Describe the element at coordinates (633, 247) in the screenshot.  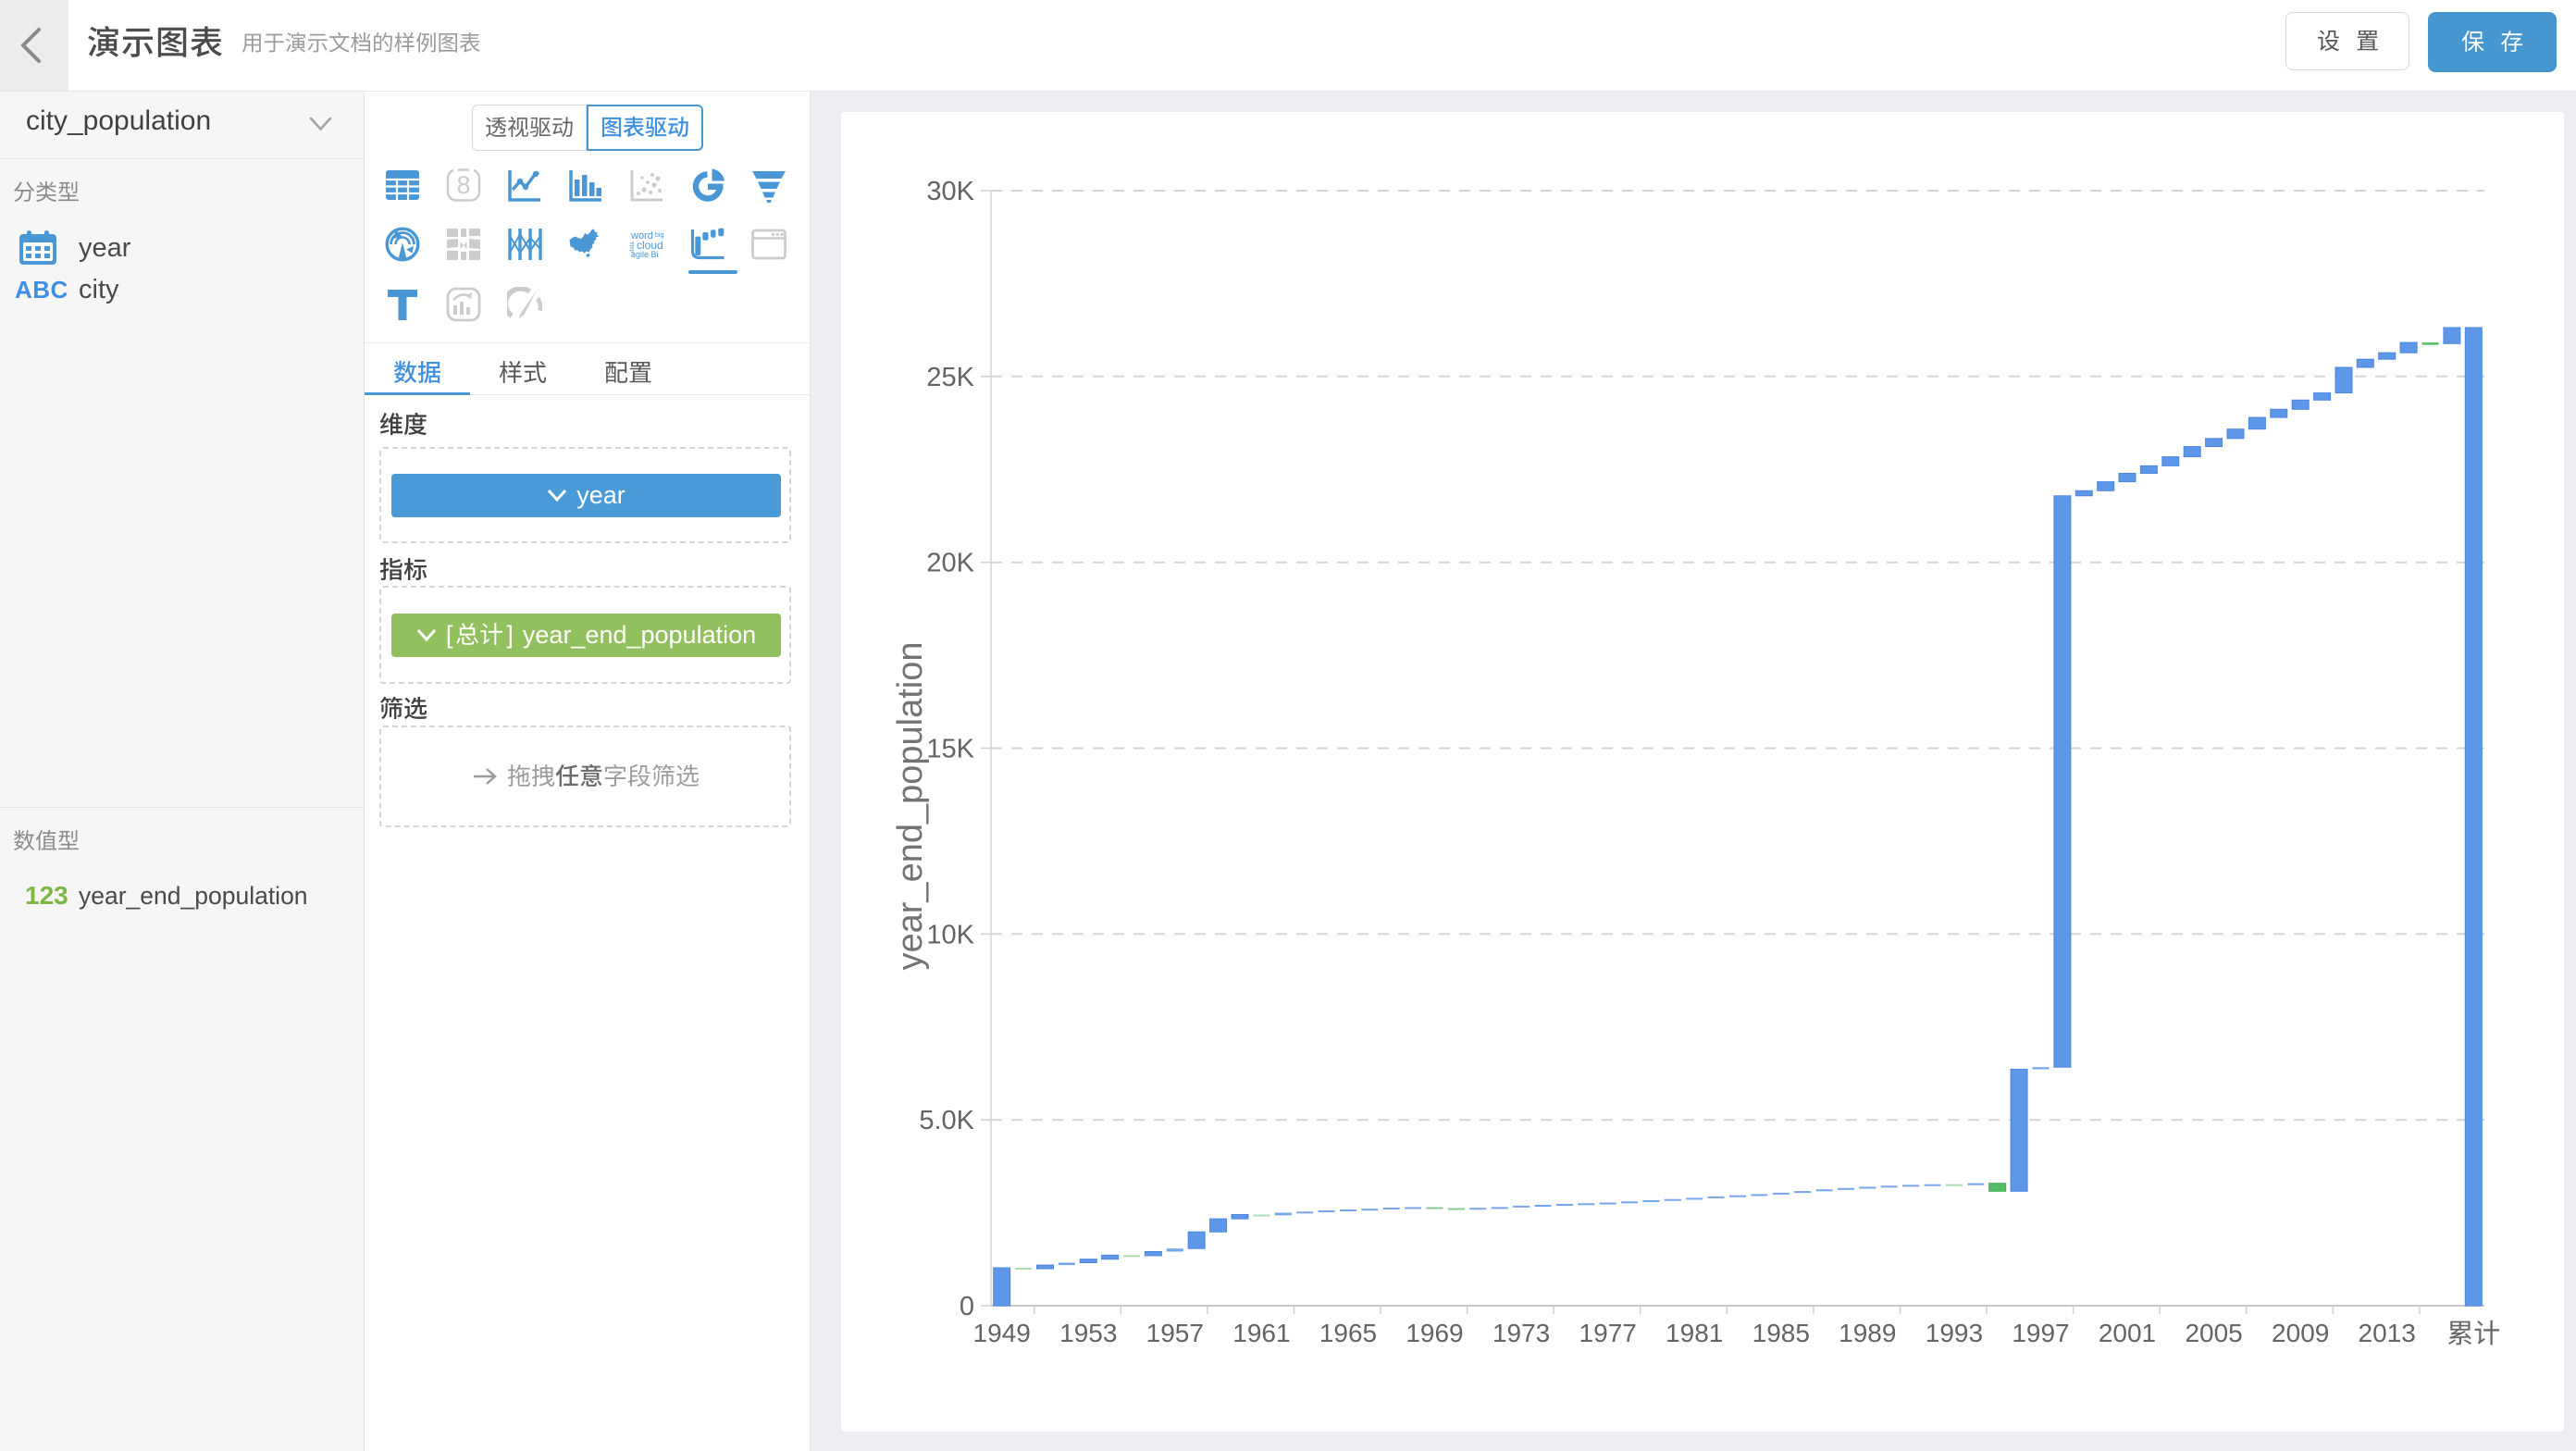
I see `svg-text: data` at that location.